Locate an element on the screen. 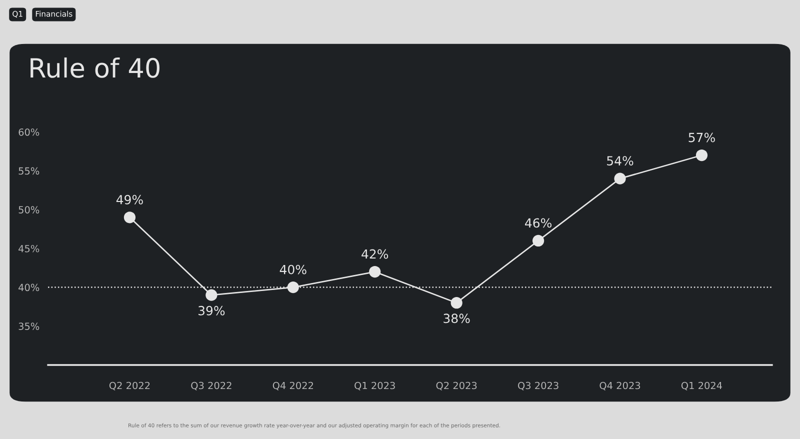 This screenshot has width=800, height=439. y-tick-label: 55% is located at coordinates (29, 171).